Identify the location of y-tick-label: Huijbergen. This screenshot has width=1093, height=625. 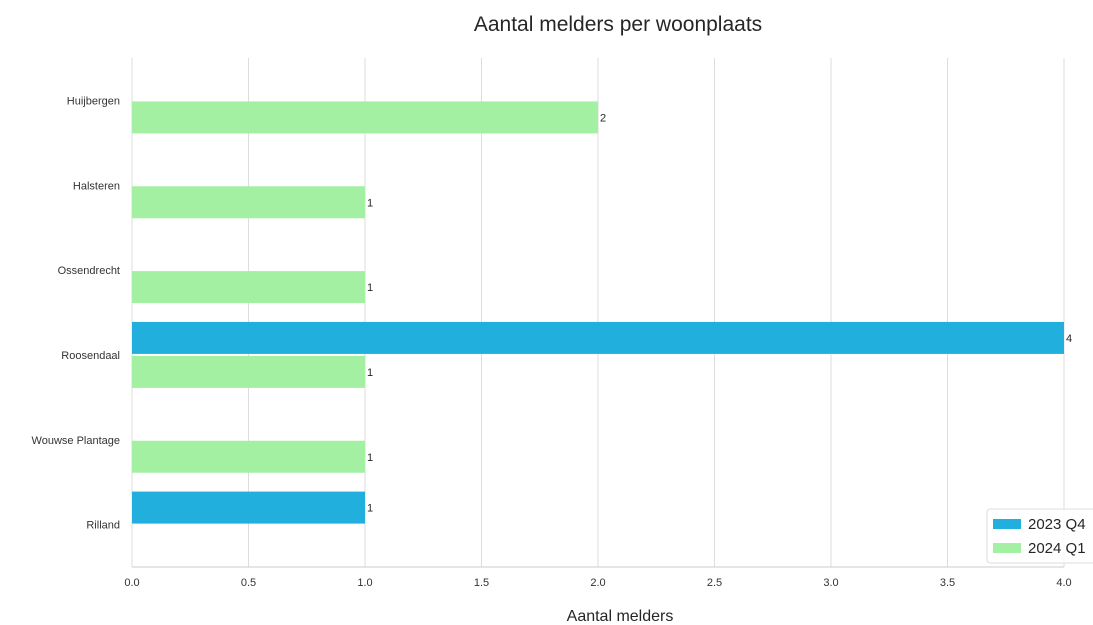
(93, 101).